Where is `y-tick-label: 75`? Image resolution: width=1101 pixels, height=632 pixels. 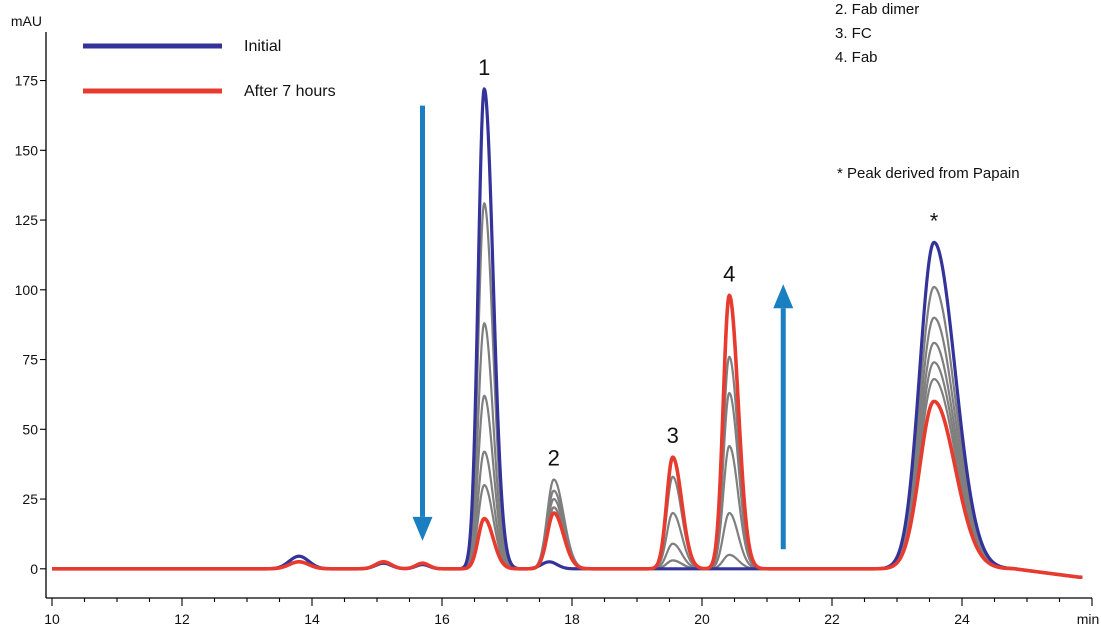
y-tick-label: 75 is located at coordinates (30, 360).